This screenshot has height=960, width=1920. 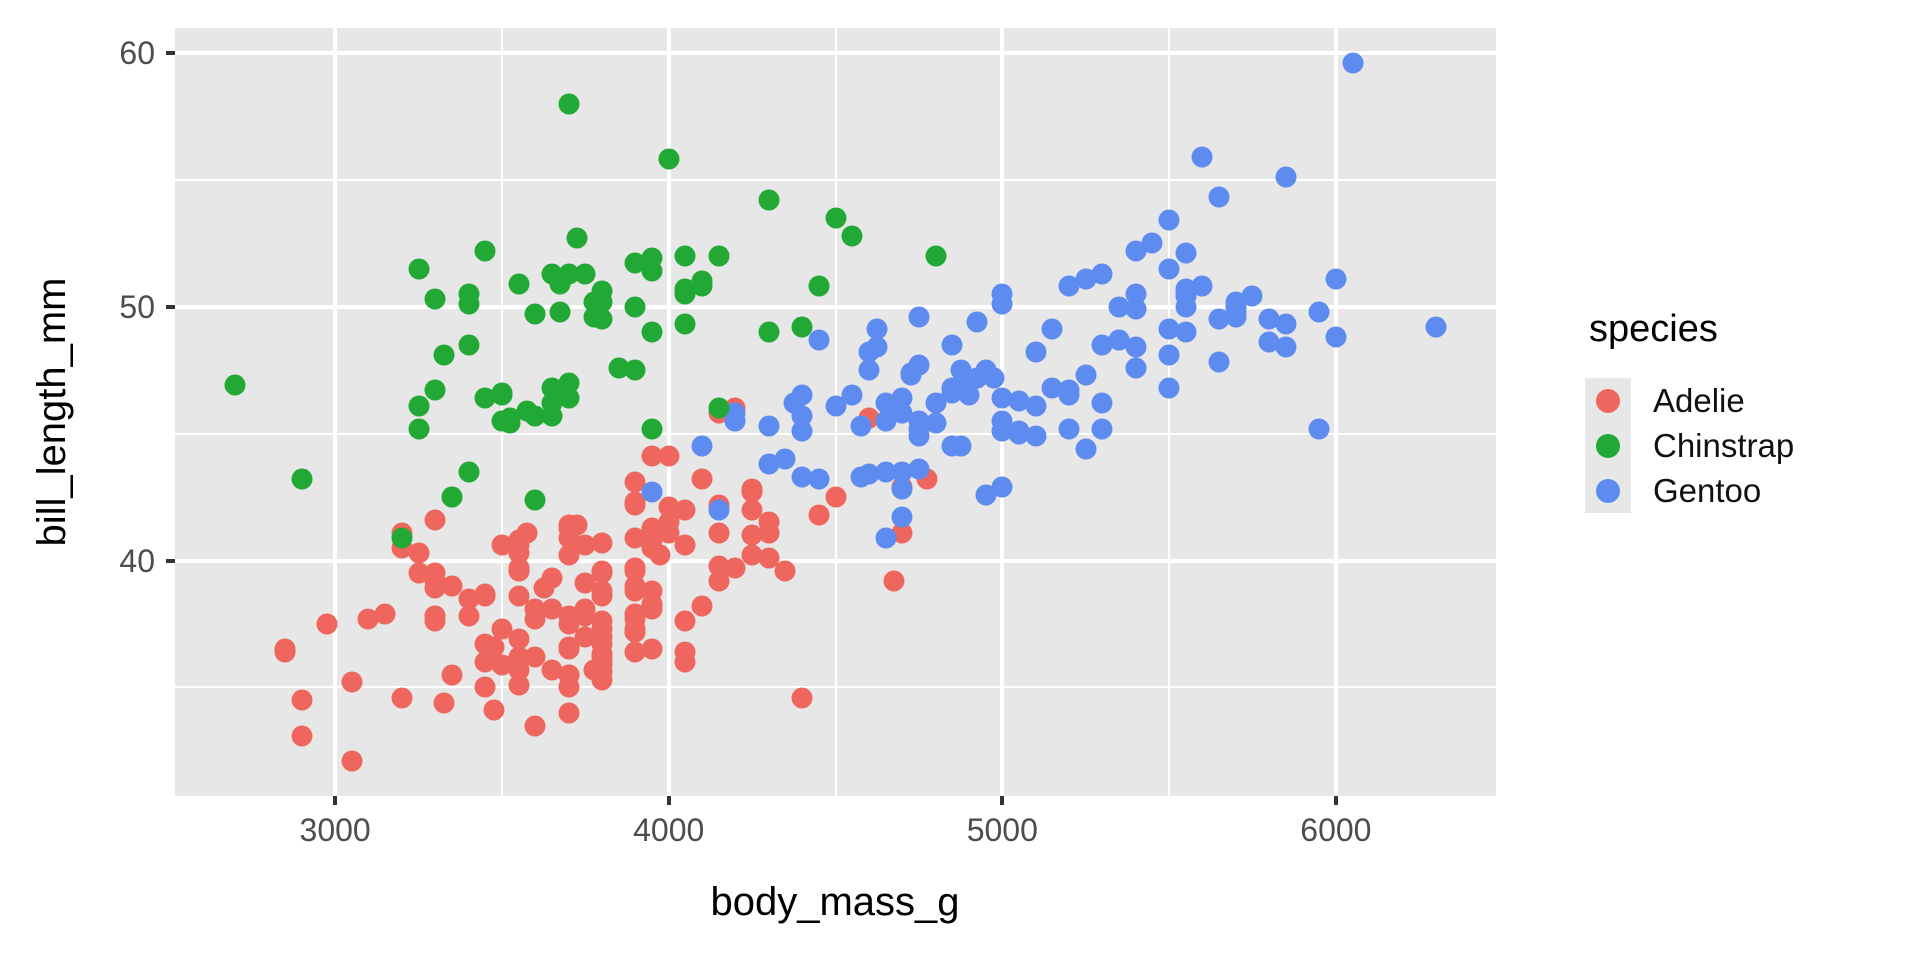 I want to click on legend: species Adelie Chinstrap Gentoo, so click(x=1689, y=409).